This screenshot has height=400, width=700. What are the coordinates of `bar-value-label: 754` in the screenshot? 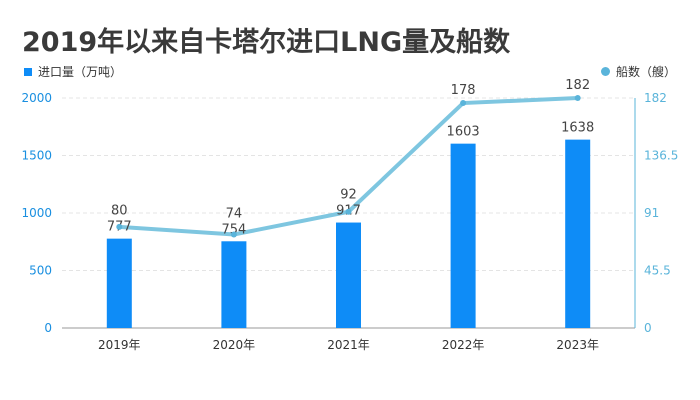 It's located at (233, 229).